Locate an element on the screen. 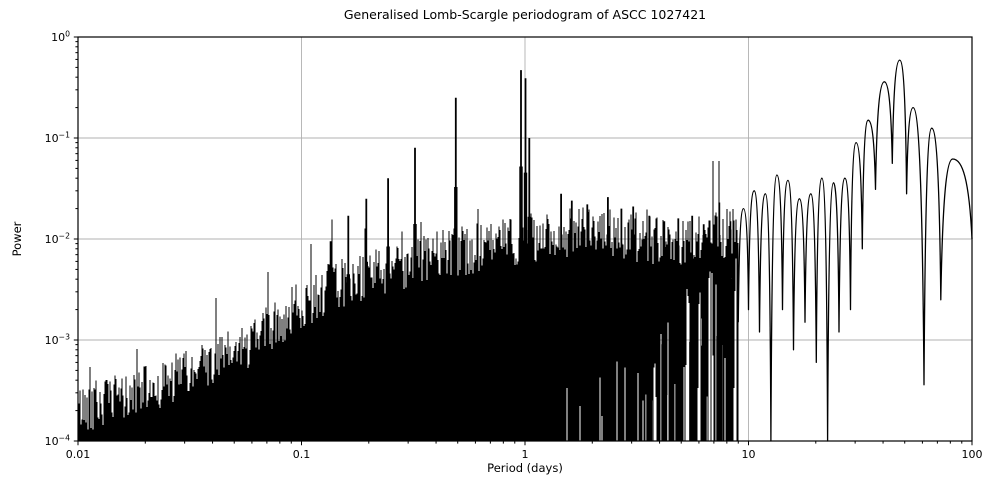 The height and width of the screenshot is (500, 1000). y-tick-label: 10⁻¹ is located at coordinates (57, 138).